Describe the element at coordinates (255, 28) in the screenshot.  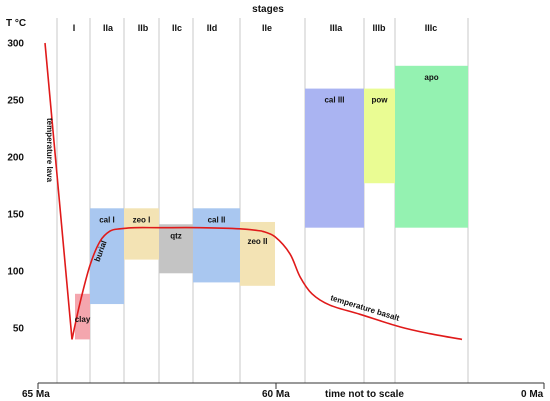
I see `stage-labels: I IIa IIb IIc IId IIe IIIa IIIb IIIc` at that location.